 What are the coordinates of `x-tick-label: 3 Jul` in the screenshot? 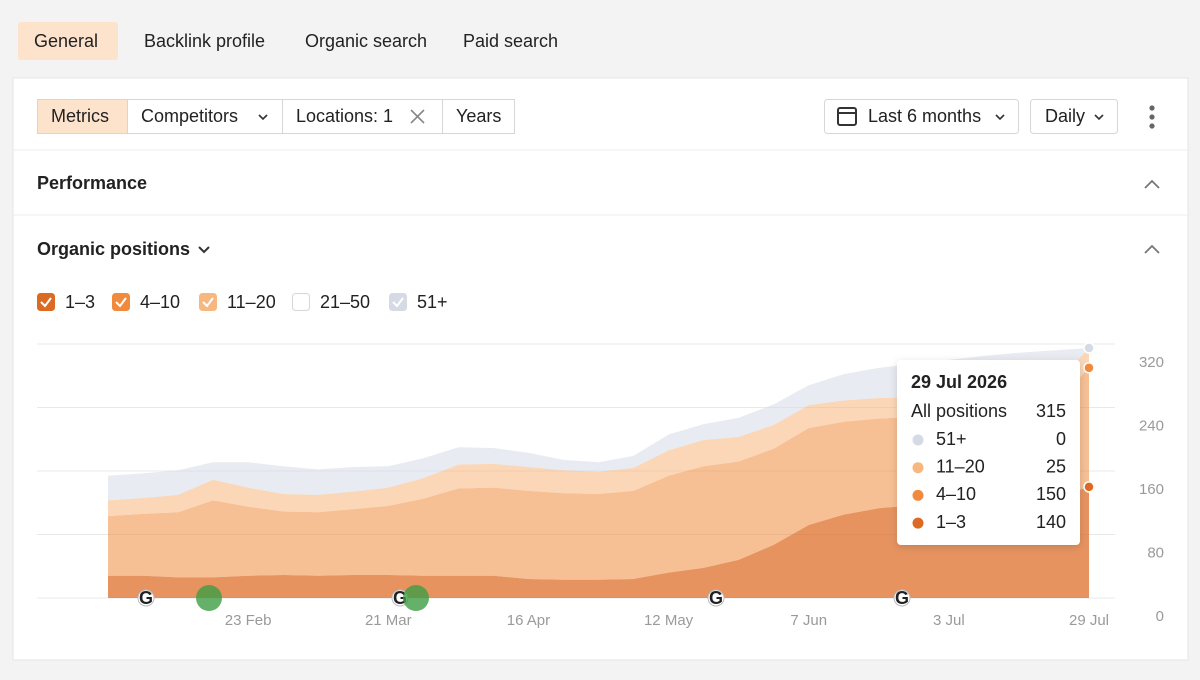 It's located at (949, 620).